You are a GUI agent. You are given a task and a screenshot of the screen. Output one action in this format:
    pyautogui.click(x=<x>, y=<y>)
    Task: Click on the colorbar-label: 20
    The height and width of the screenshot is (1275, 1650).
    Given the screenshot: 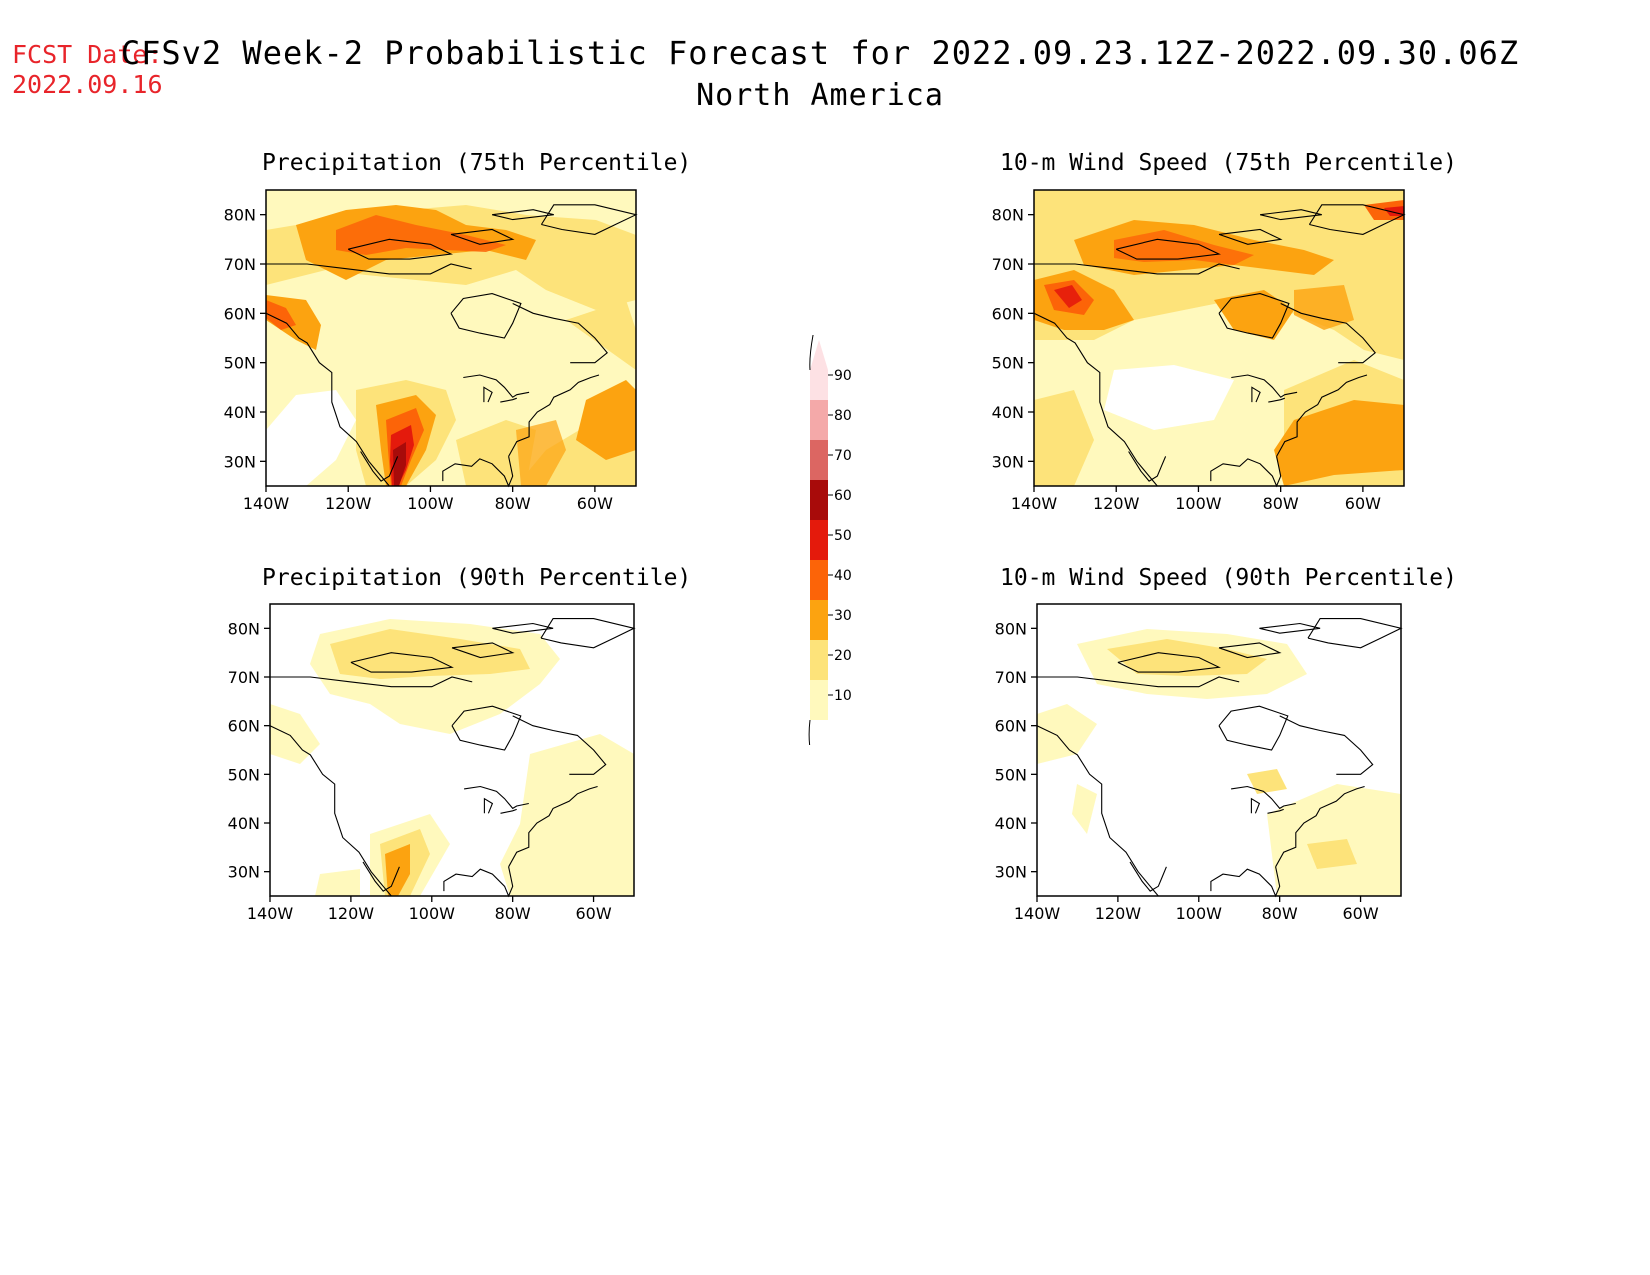 What is the action you would take?
    pyautogui.click(x=843, y=656)
    